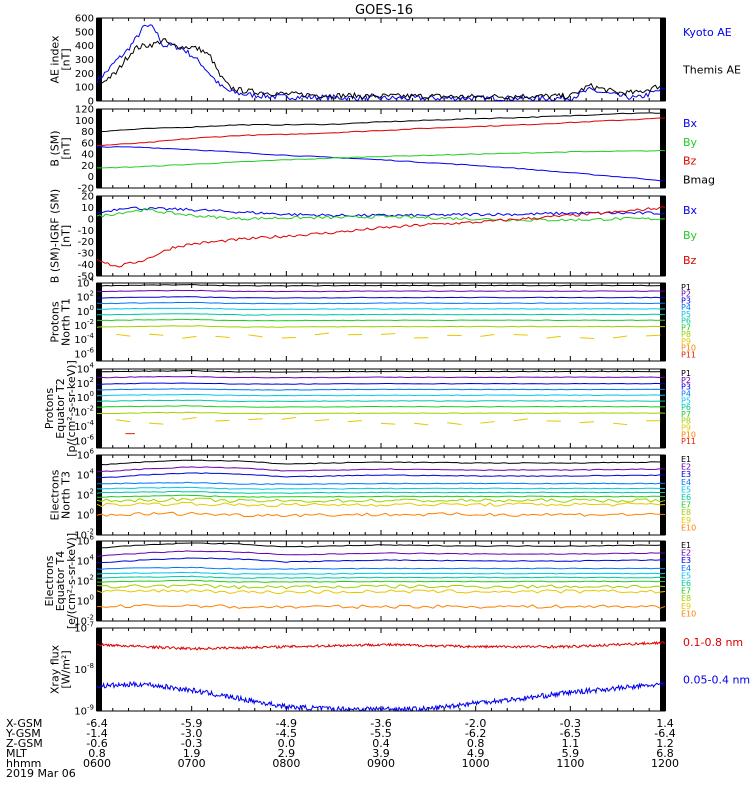 This screenshot has height=800, width=750. Describe the element at coordinates (686, 497) in the screenshot. I see `legend-channel: E6` at that location.